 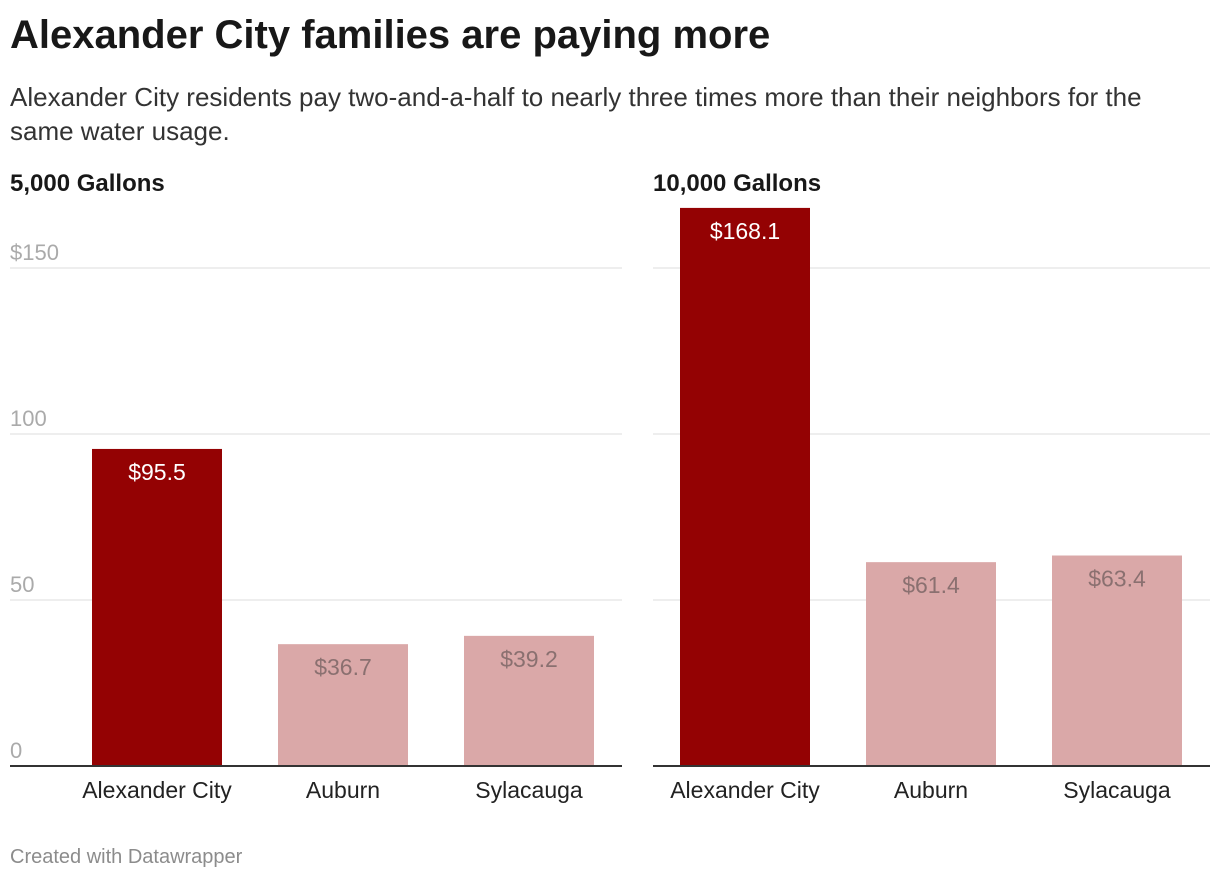 I want to click on y-tick-label: 100, so click(x=28, y=418).